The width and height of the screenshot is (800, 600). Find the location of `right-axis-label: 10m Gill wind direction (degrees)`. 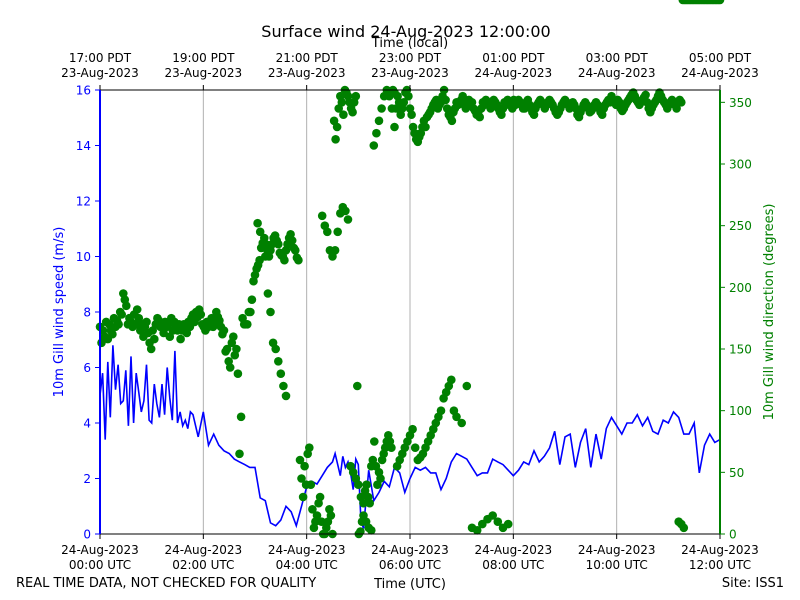

right-axis-label: 10m Gill wind direction (degrees) is located at coordinates (769, 312).